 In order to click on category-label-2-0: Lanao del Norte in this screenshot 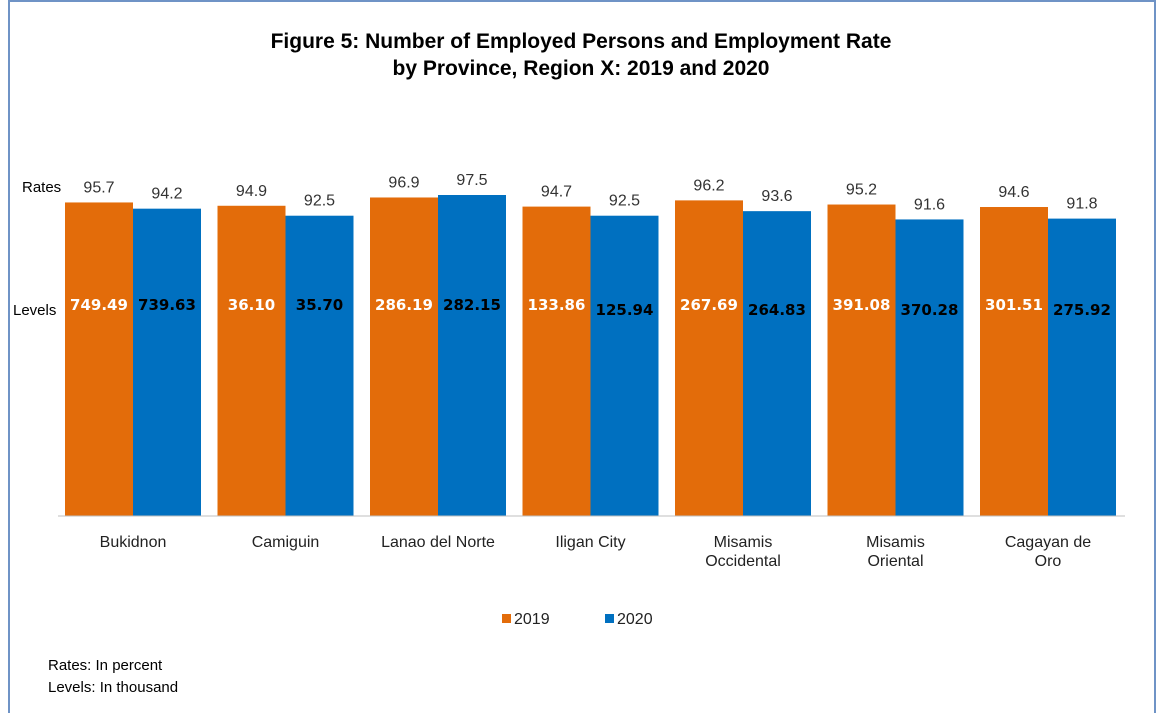, I will do `click(438, 542)`.